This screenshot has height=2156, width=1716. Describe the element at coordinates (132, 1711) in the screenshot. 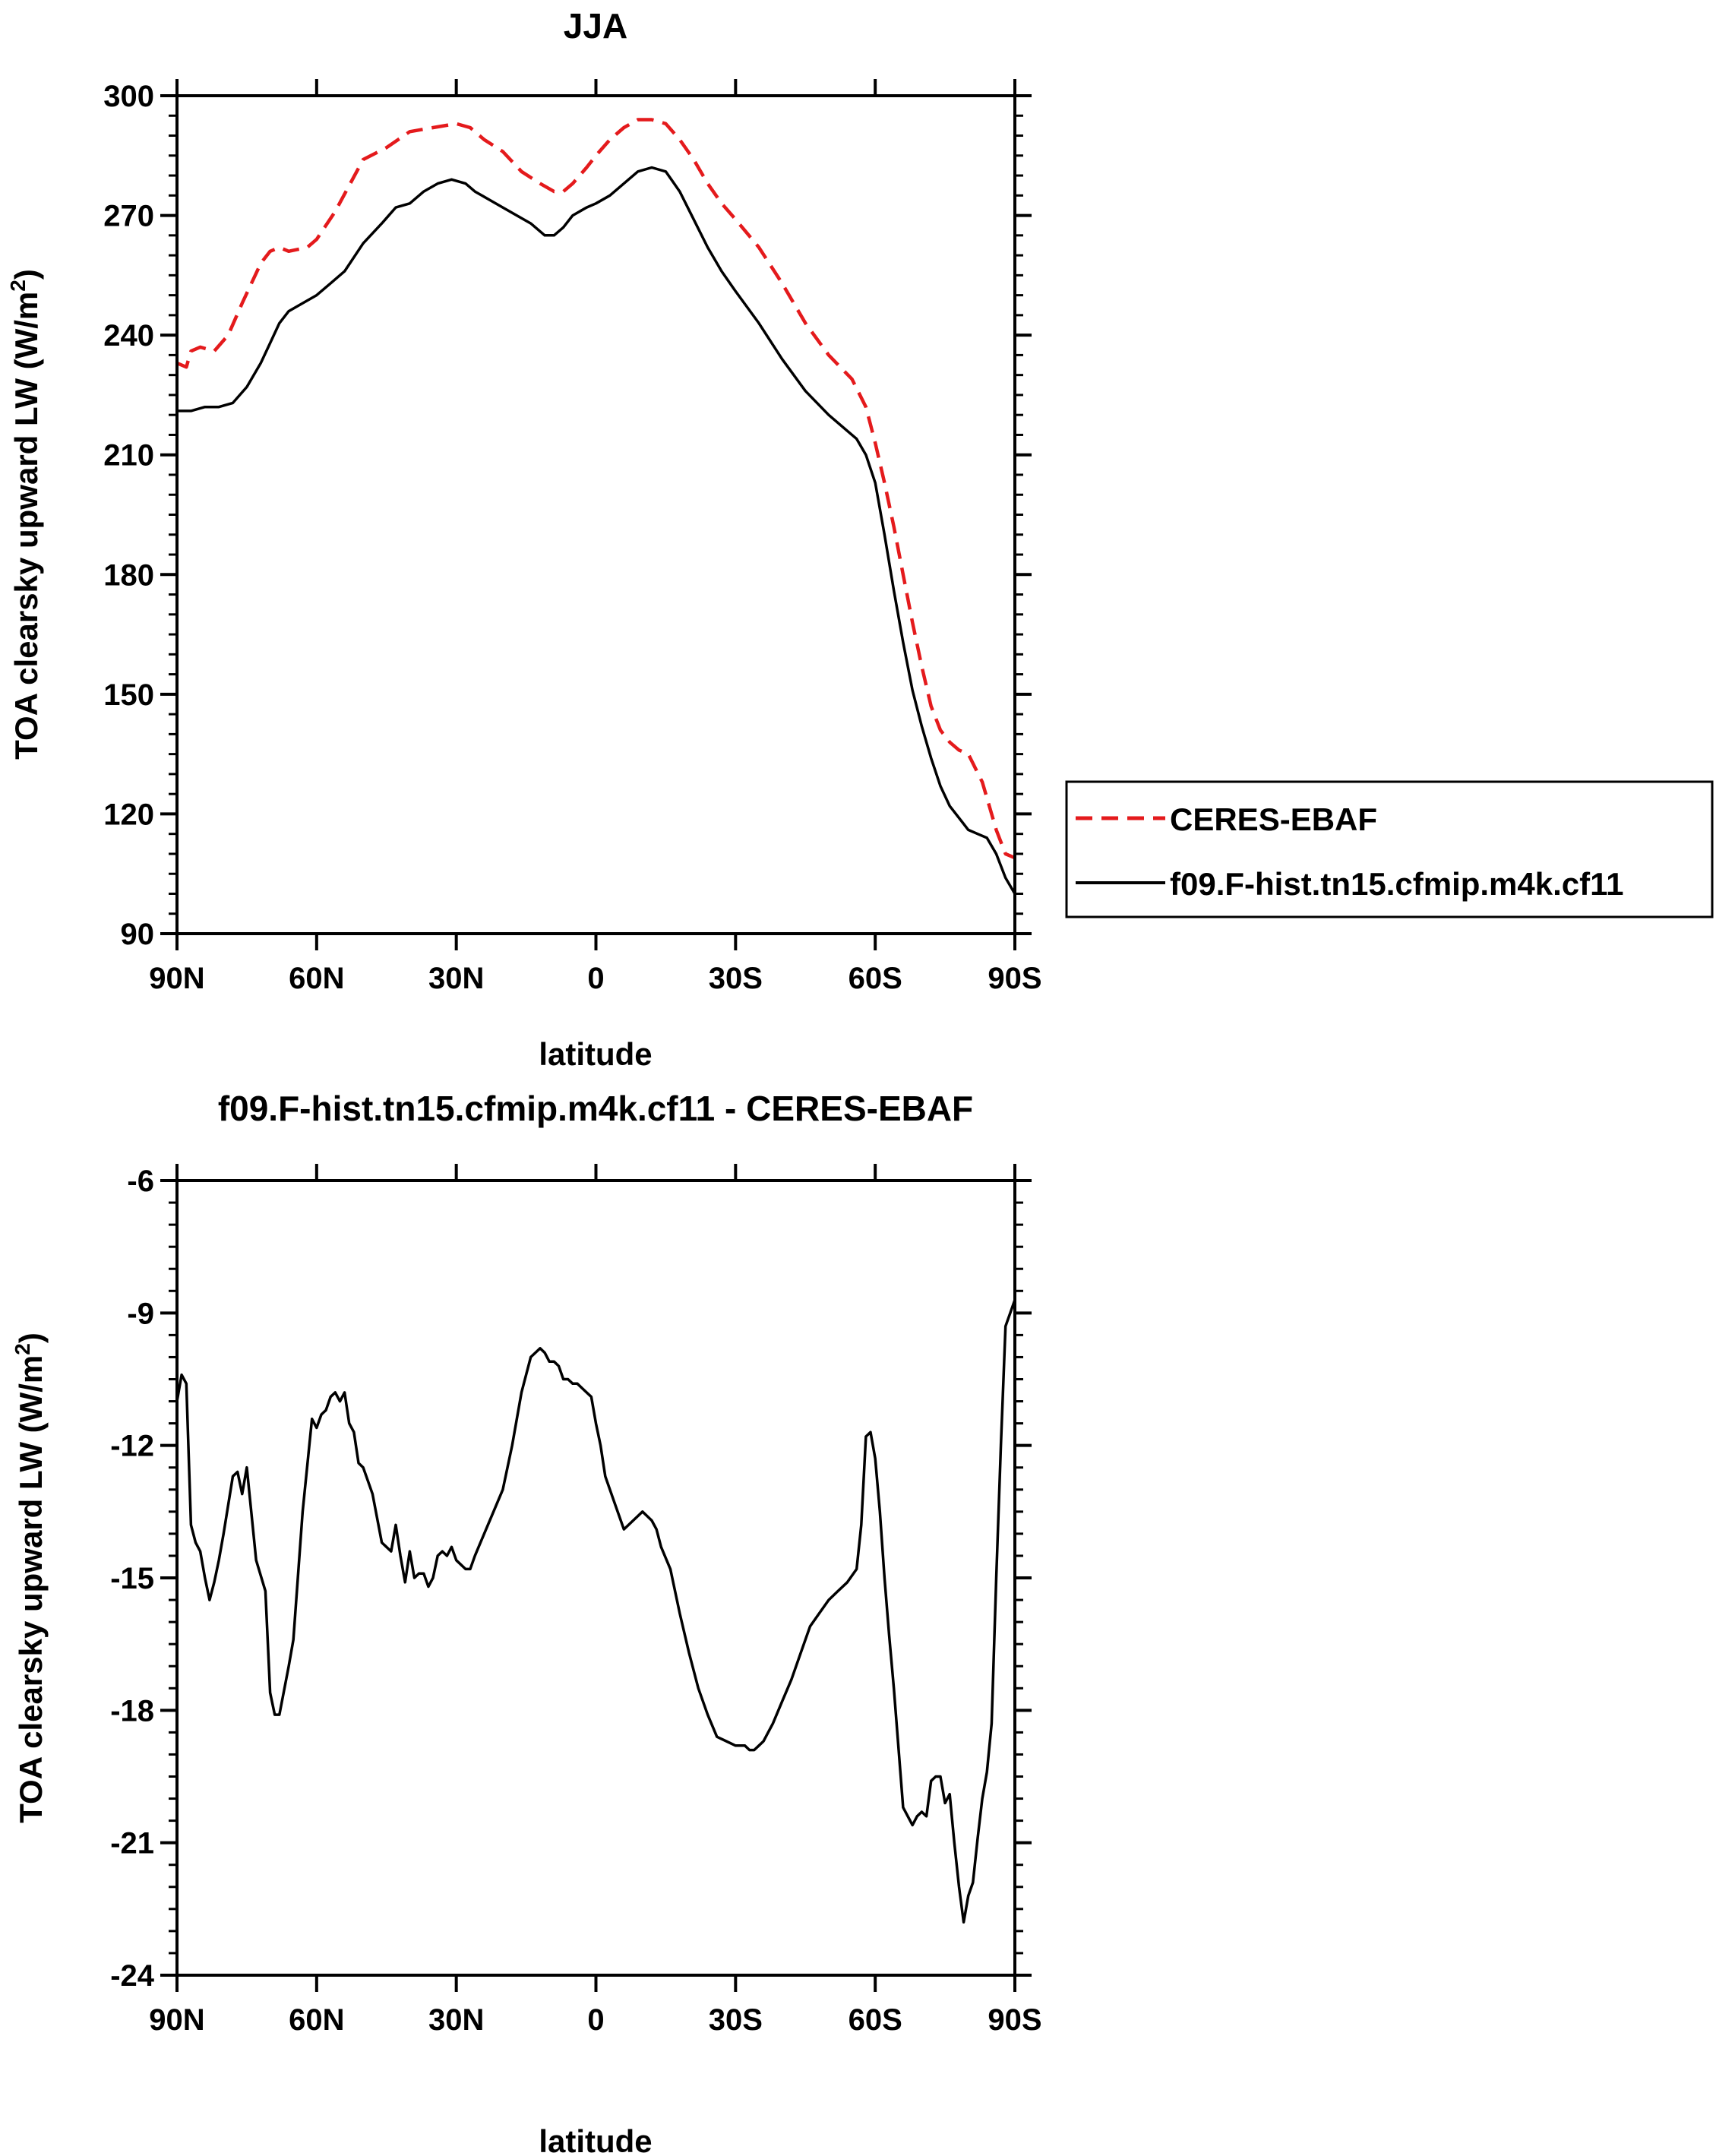

I see `bottom-ytick-label: -18` at that location.